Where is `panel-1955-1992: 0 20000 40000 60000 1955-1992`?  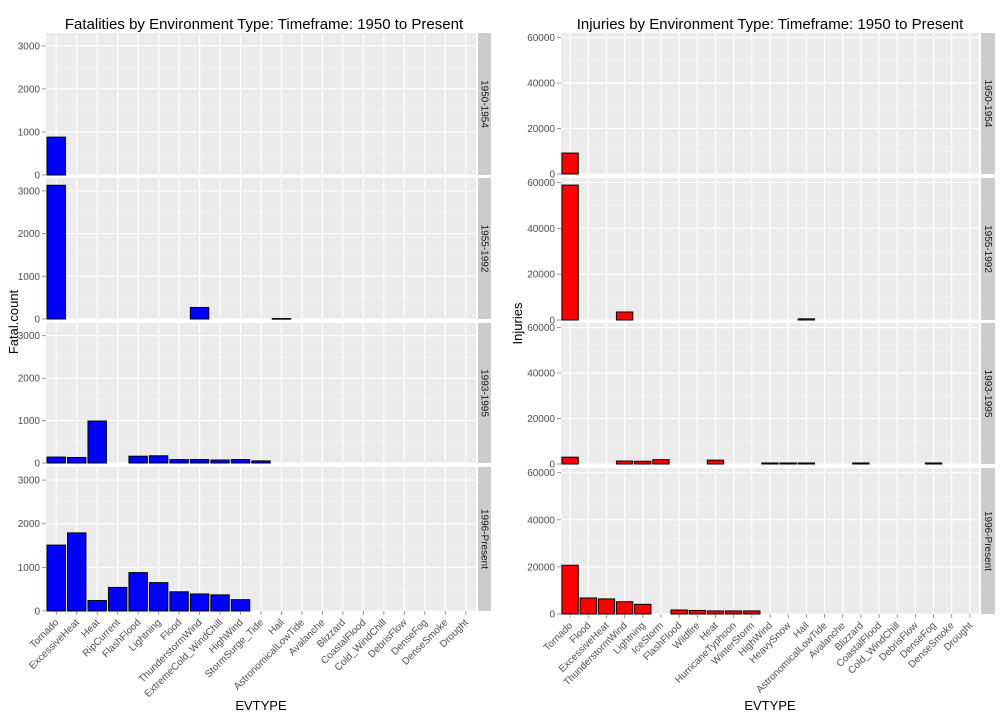 panel-1955-1992: 0 20000 40000 60000 1955-1992 is located at coordinates (761, 252).